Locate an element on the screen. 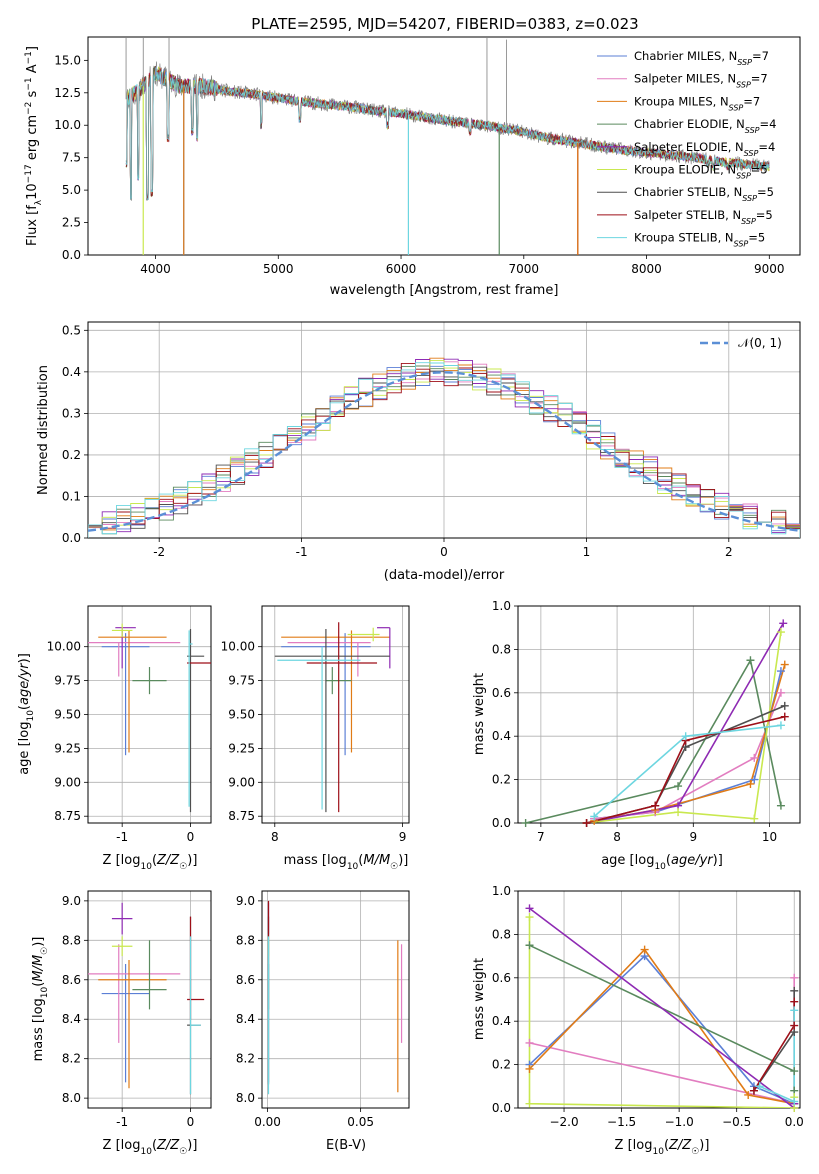  y-tick-label: 0.5 is located at coordinates (71, 330).